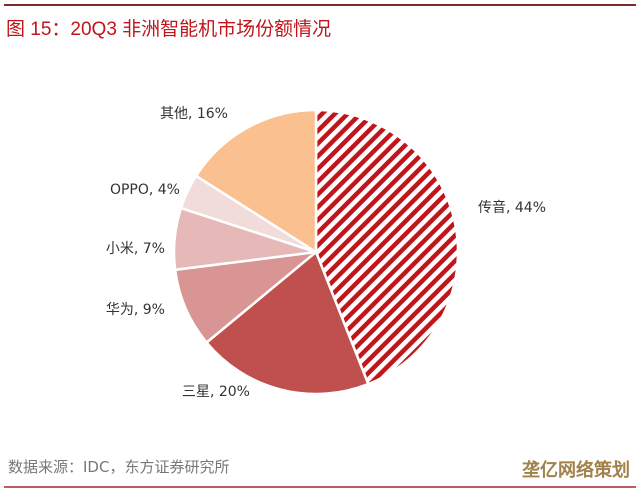  What do you see at coordinates (135, 310) in the screenshot?
I see `slice-label-2: 华为, 9%` at bounding box center [135, 310].